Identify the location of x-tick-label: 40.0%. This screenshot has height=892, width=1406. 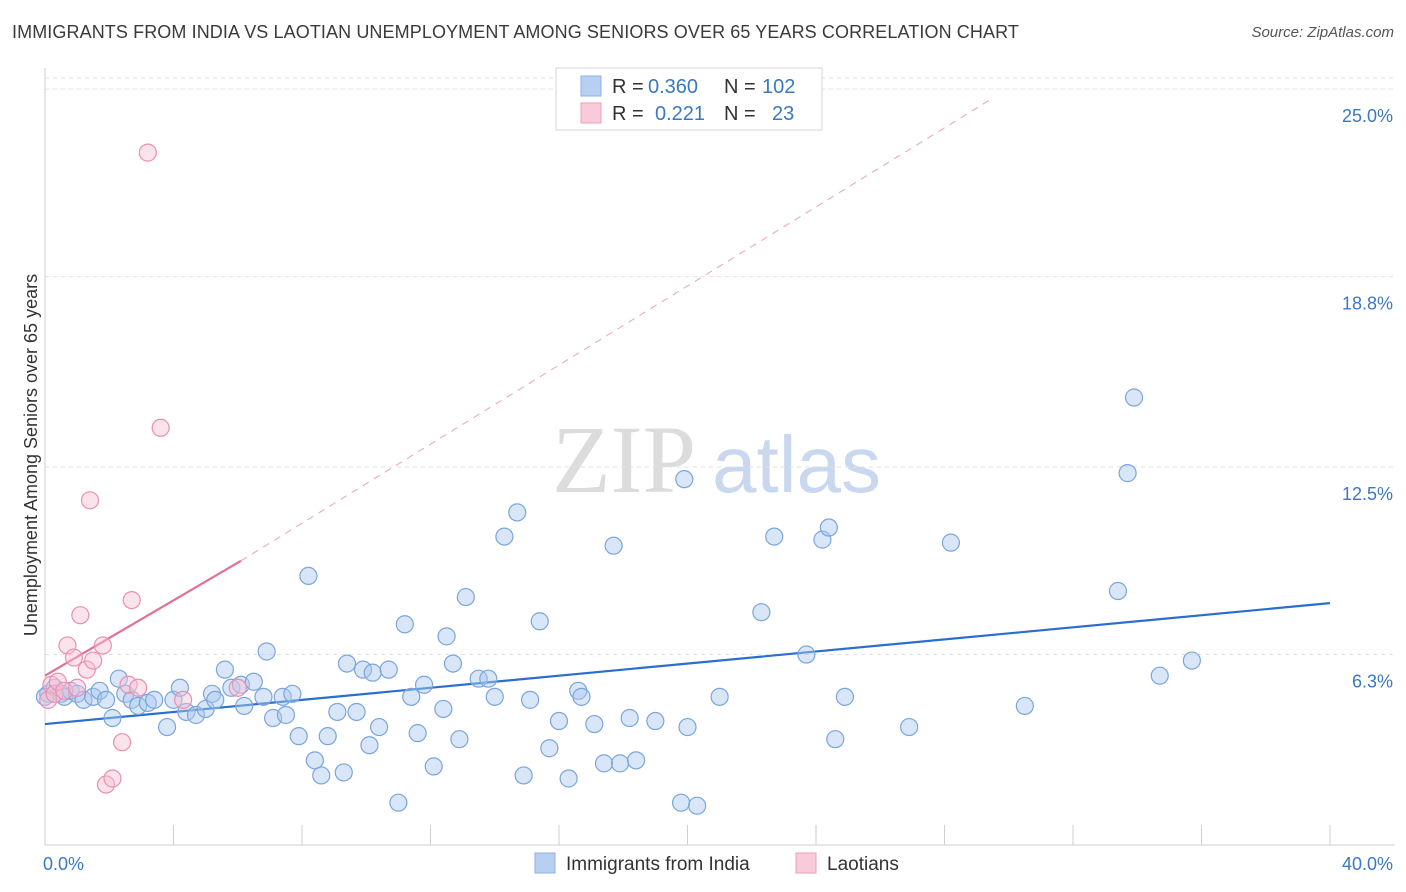
(1367, 864).